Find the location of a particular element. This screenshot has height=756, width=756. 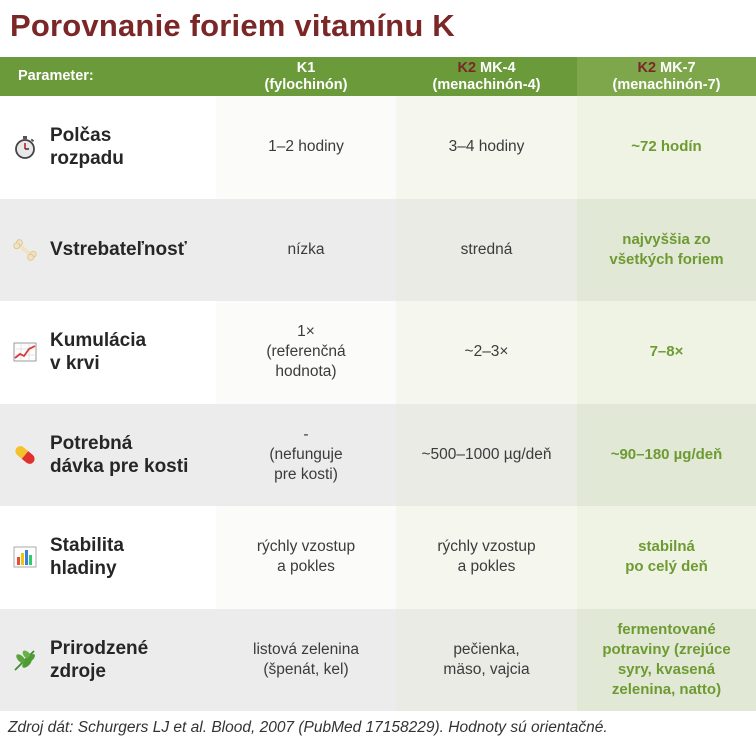

header-mk4-line1: MK-4 is located at coordinates (496, 67).